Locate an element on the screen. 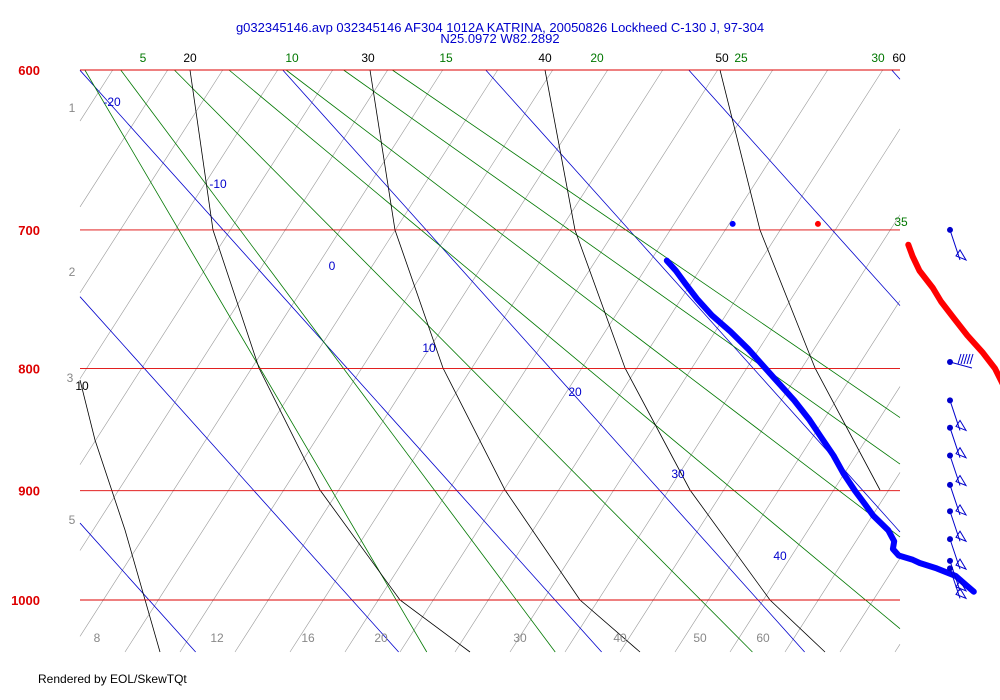 The width and height of the screenshot is (1000, 700). mixing-ratio-label: 5 is located at coordinates (143, 58).